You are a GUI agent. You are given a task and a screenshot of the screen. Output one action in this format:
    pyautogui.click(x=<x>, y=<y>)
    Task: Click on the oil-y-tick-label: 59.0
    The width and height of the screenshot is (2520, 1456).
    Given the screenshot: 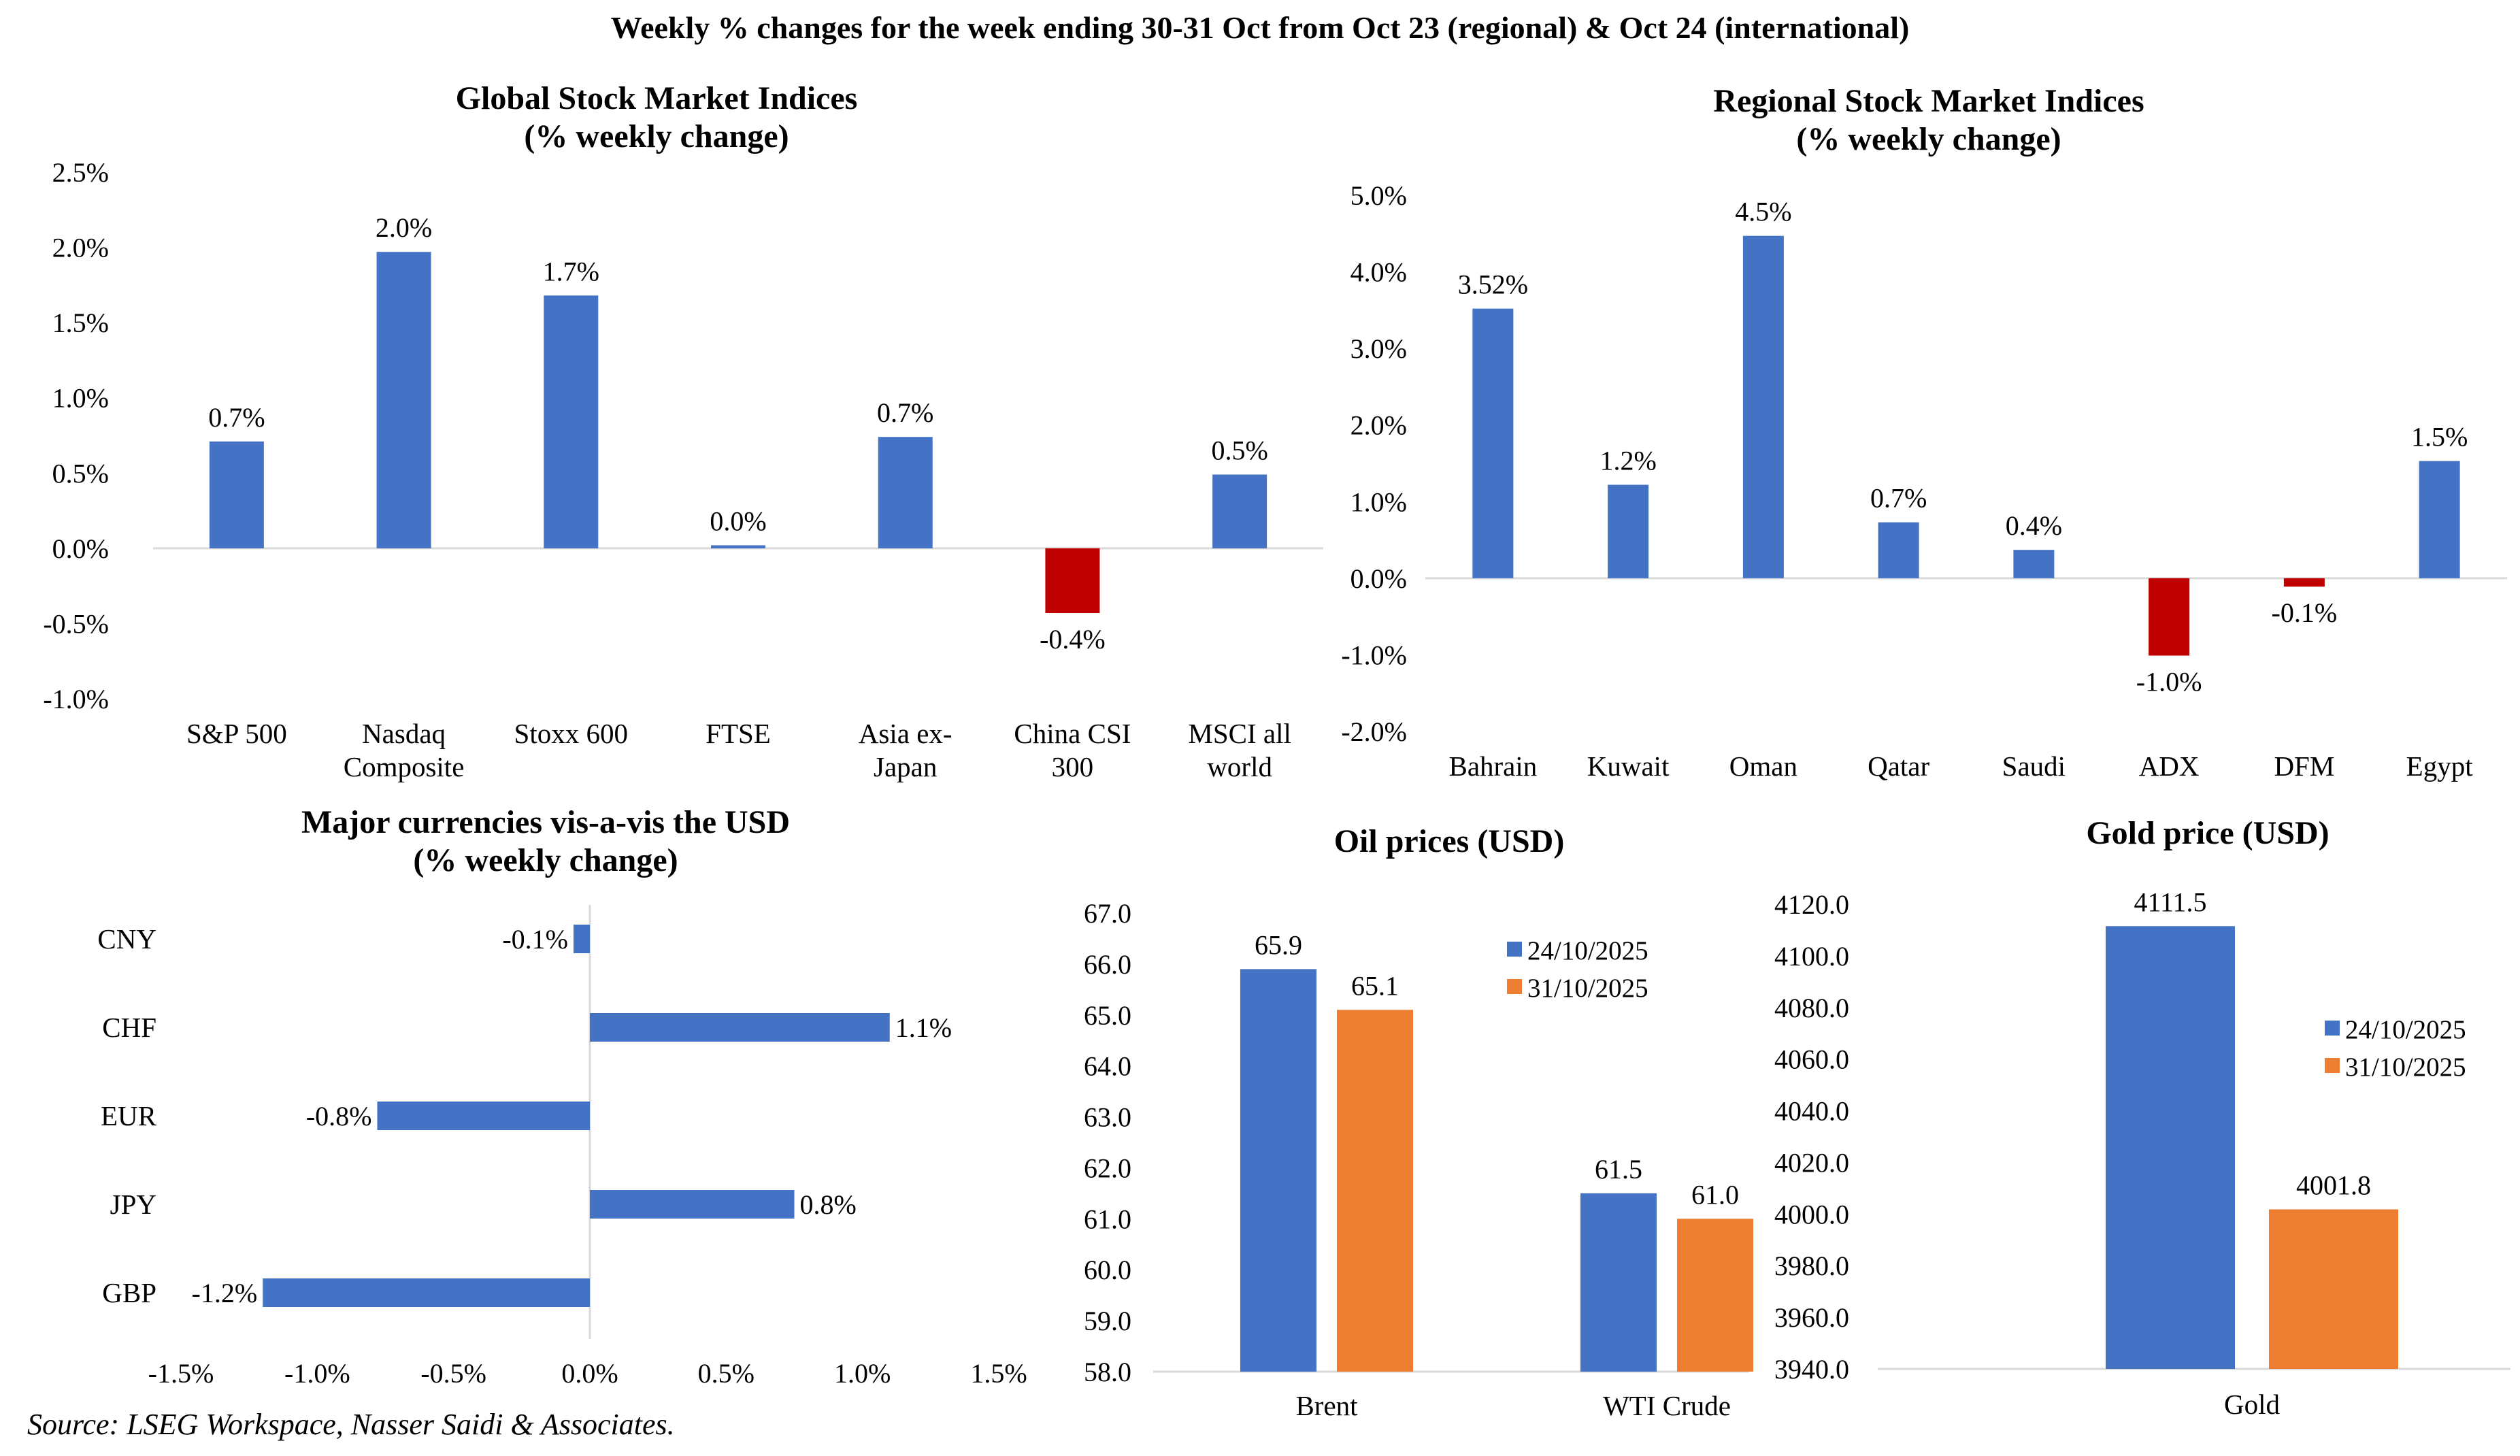 What is the action you would take?
    pyautogui.click(x=1107, y=1321)
    